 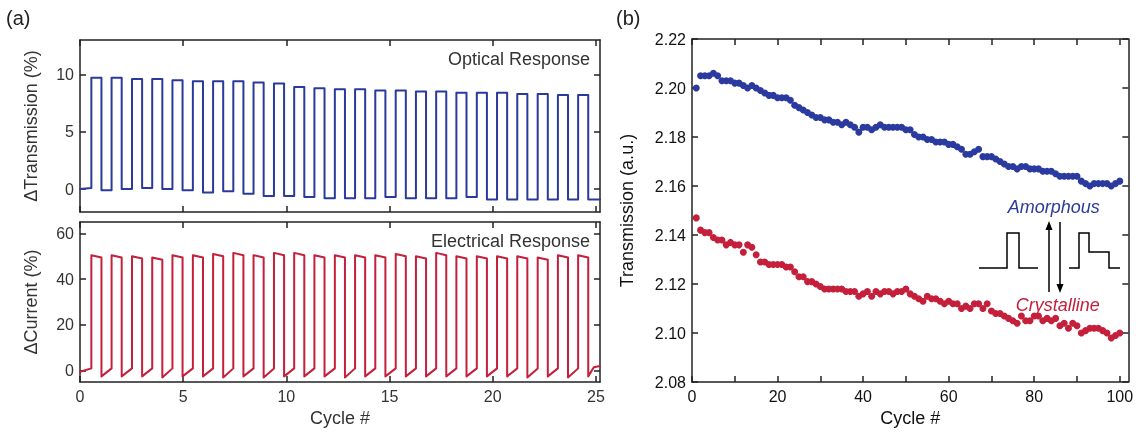 What do you see at coordinates (389, 396) in the screenshot?
I see `x-tick-label: 15` at bounding box center [389, 396].